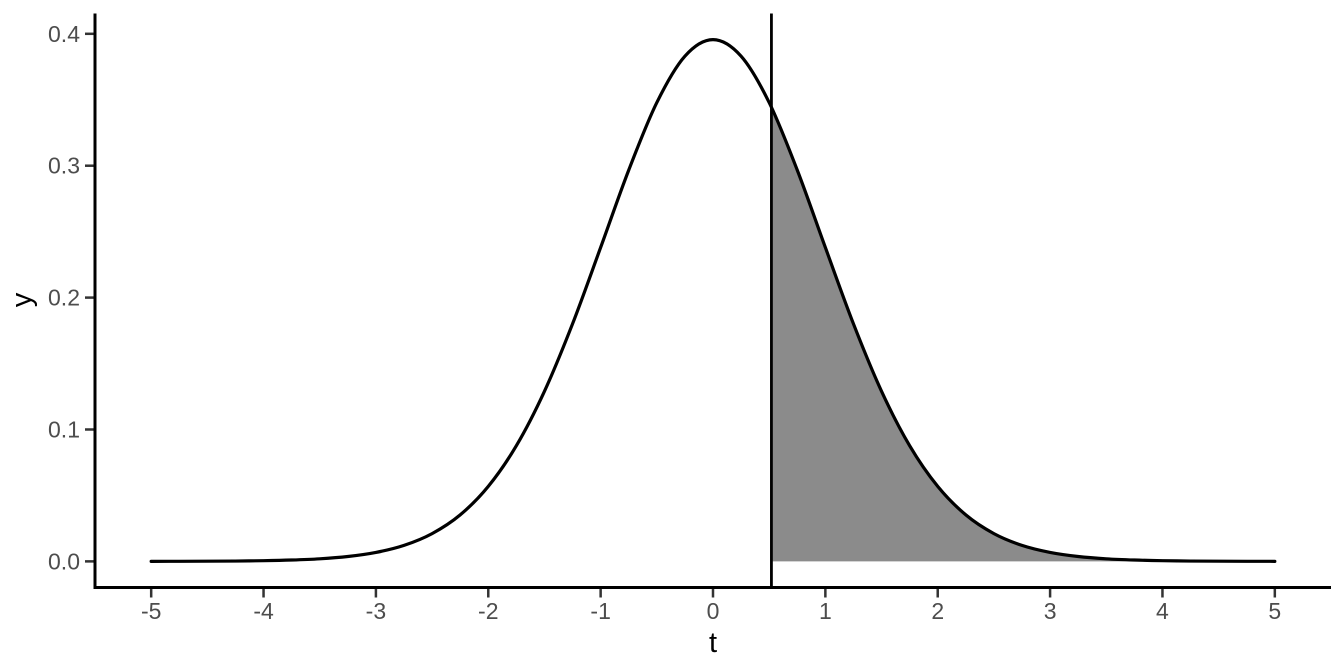 The width and height of the screenshot is (1344, 672). Describe the element at coordinates (713, 643) in the screenshot. I see `x-axis-title: t` at that location.